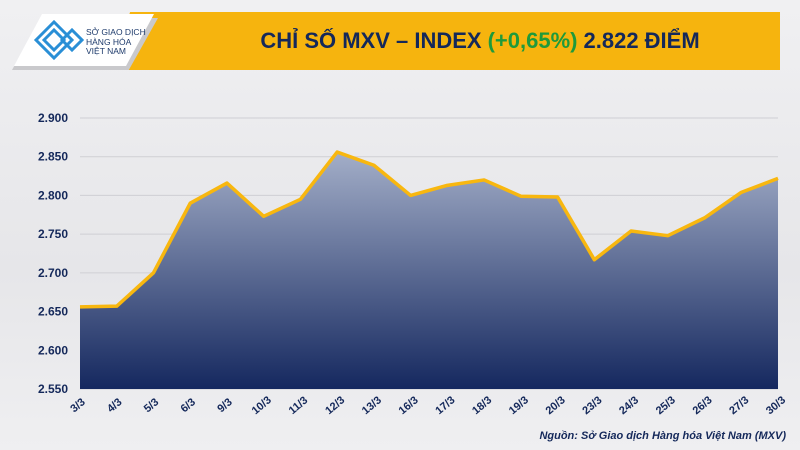 The image size is (800, 450). I want to click on x-tick-label: 3/3, so click(77, 405).